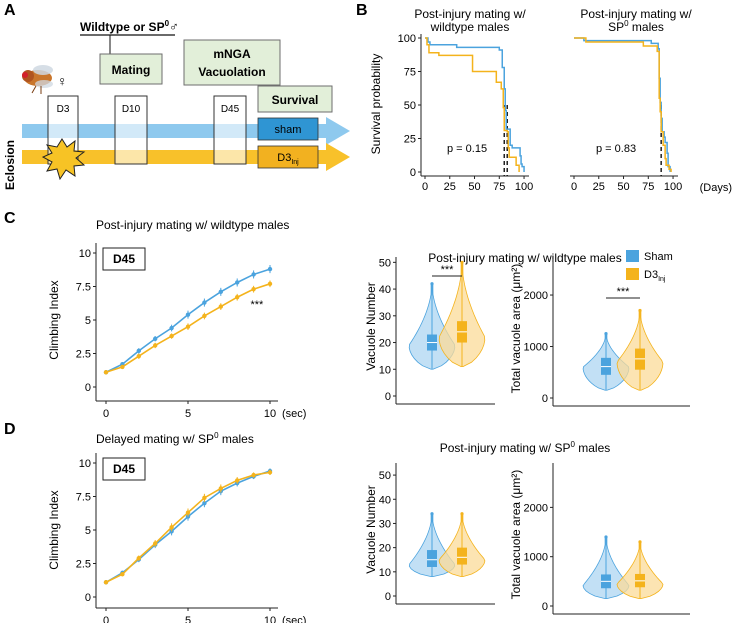 This screenshot has width=734, height=623. I want to click on mnga-label-line2: Vacuolation, so click(231, 72).